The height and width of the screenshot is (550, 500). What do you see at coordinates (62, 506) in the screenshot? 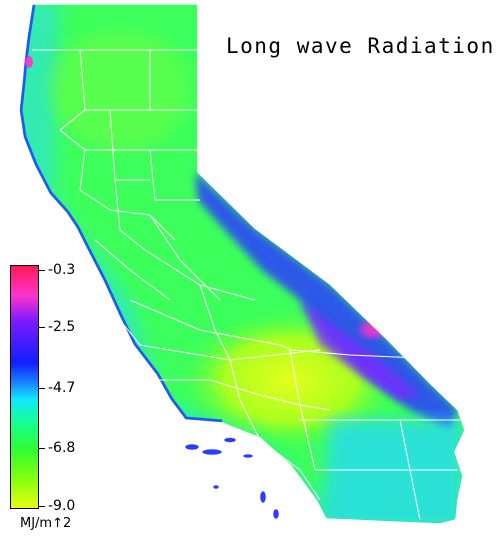
I see `legend-tick-label: -9.0` at bounding box center [62, 506].